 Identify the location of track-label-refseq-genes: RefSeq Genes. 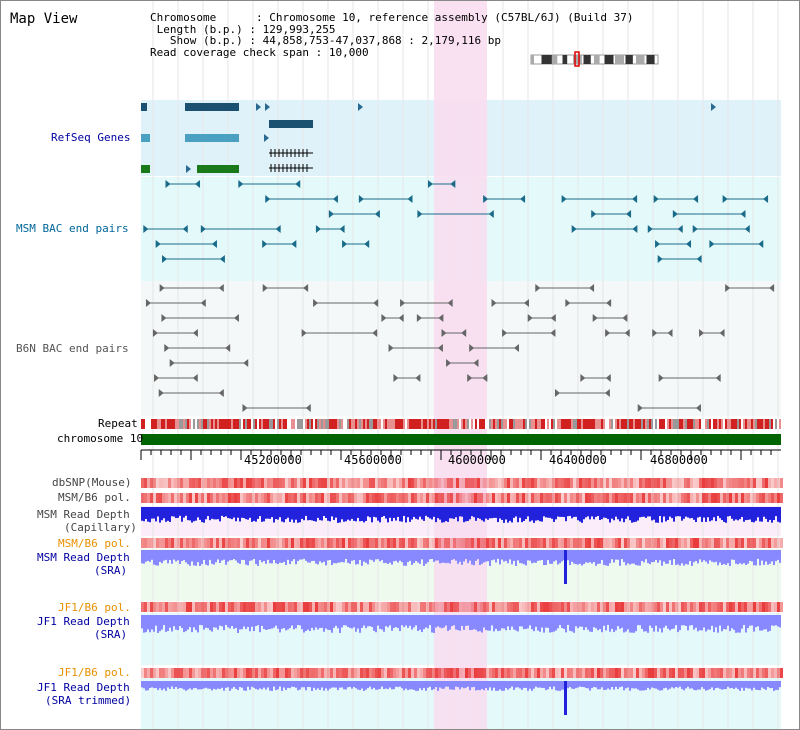
(91, 137).